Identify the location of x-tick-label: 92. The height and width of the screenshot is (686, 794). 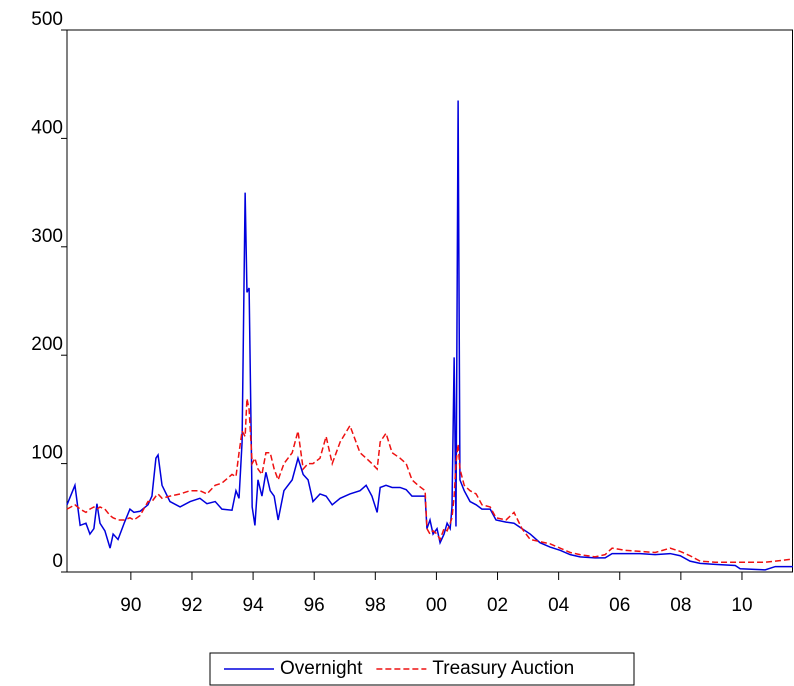
(191, 605).